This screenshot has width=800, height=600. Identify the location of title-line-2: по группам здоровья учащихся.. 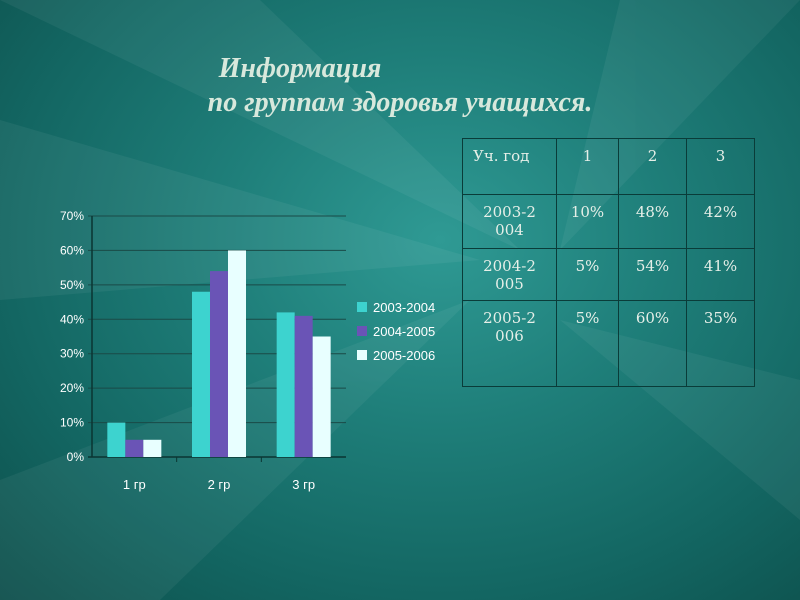
(400, 102).